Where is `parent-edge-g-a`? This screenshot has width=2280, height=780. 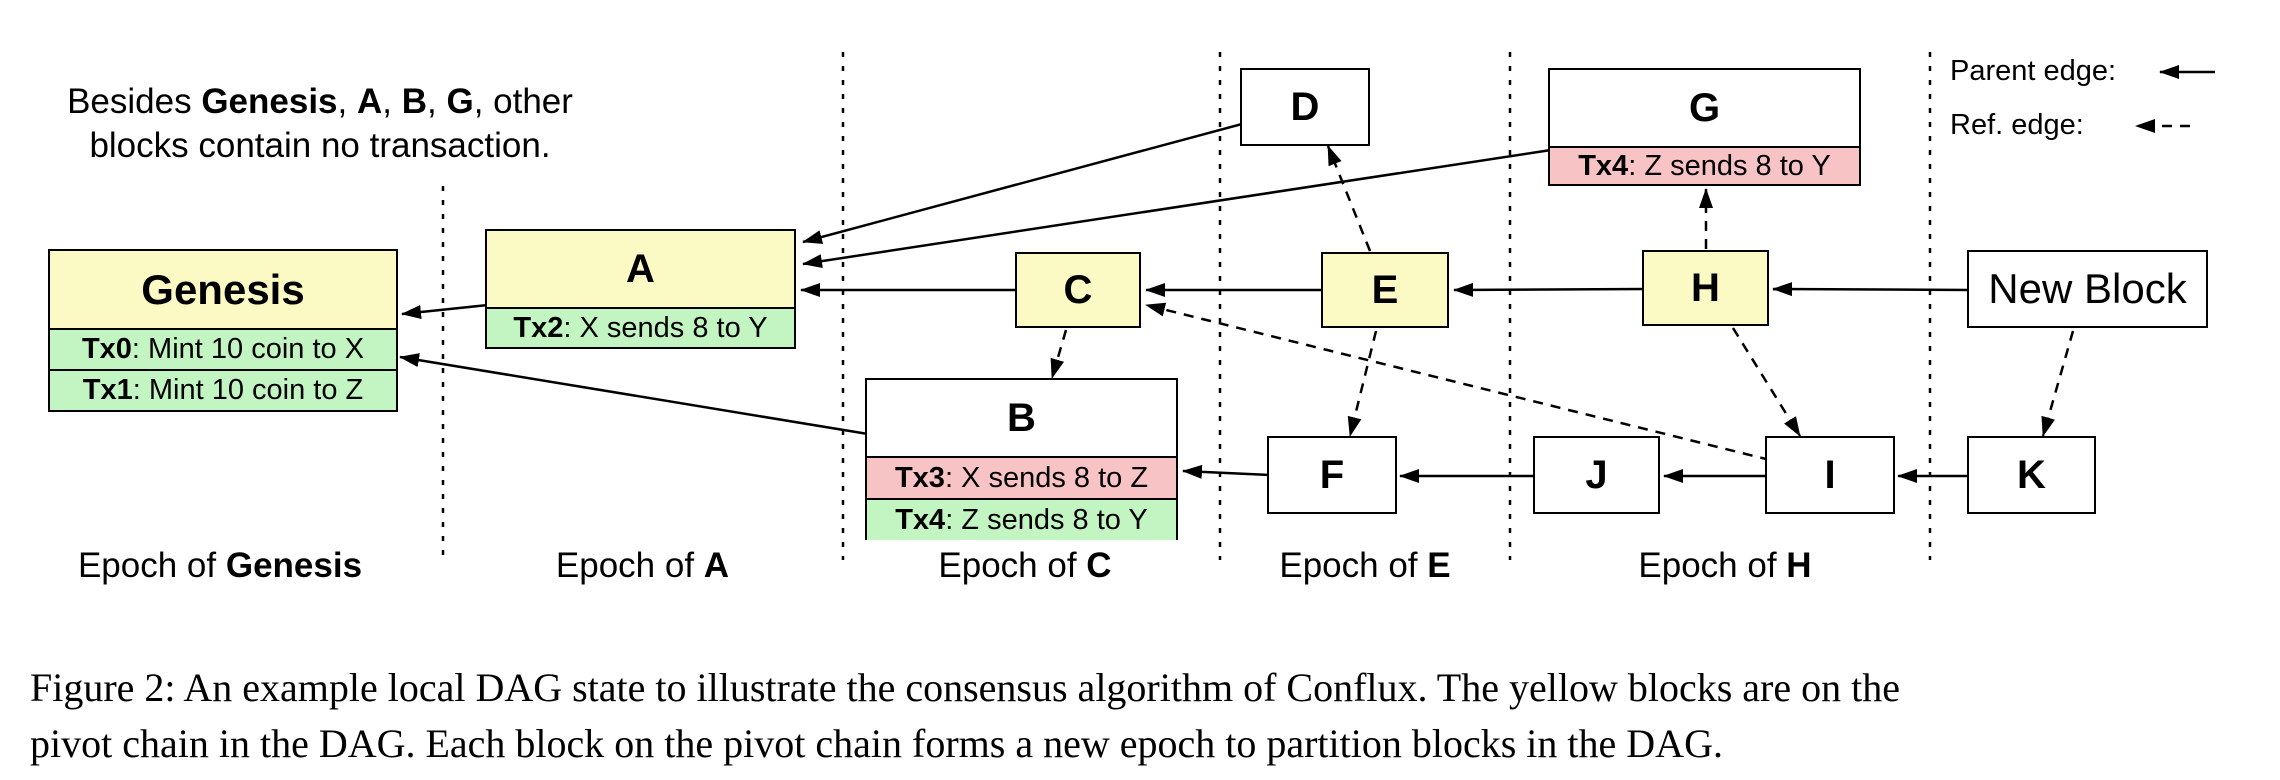 parent-edge-g-a is located at coordinates (1177, 208).